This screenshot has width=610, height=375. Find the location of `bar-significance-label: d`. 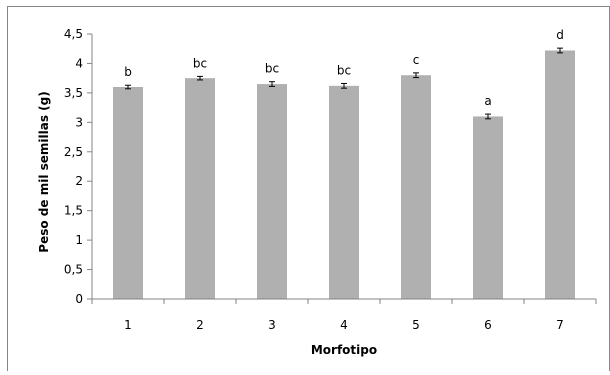

bar-significance-label: d is located at coordinates (560, 35).